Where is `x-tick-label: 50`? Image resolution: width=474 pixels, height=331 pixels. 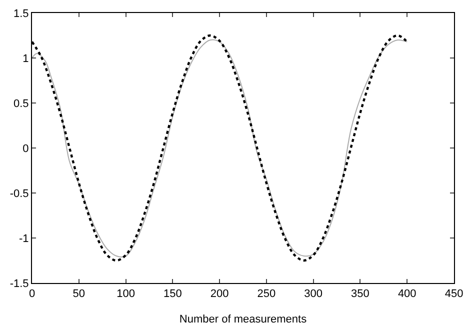
x-tick-label: 50 is located at coordinates (79, 294).